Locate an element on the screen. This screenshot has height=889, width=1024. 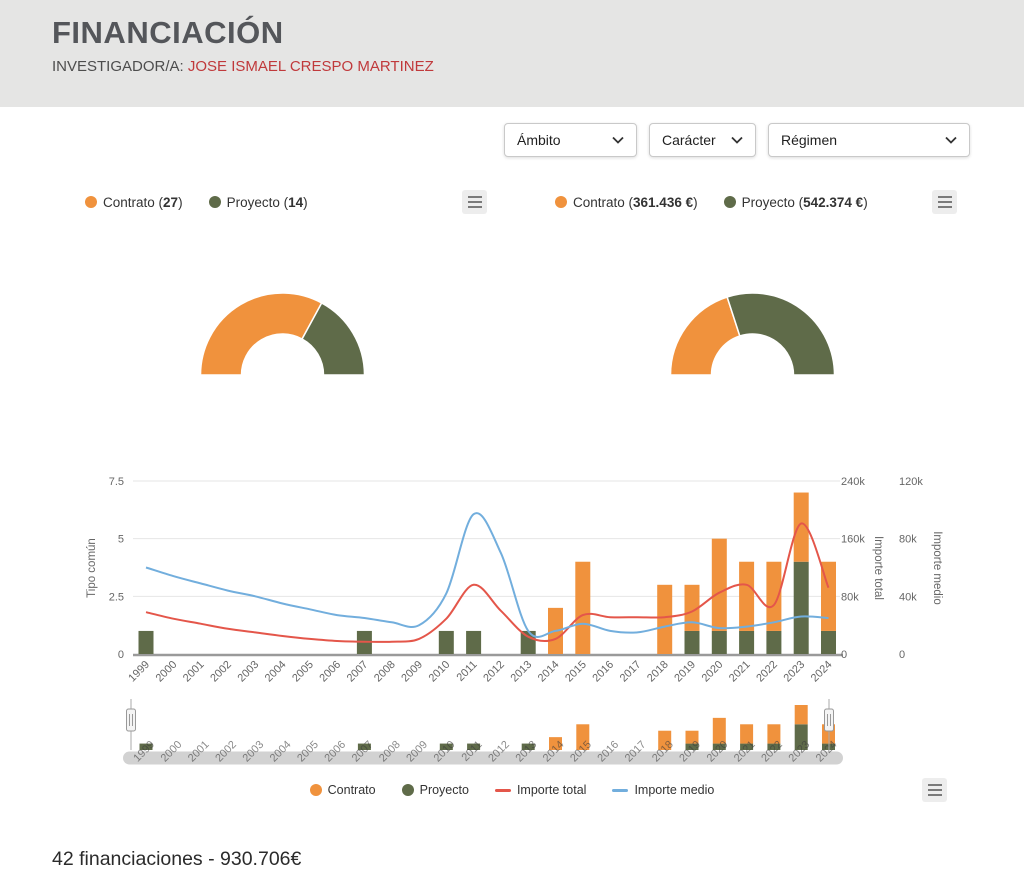
regimen-select: Régimen is located at coordinates (869, 140).